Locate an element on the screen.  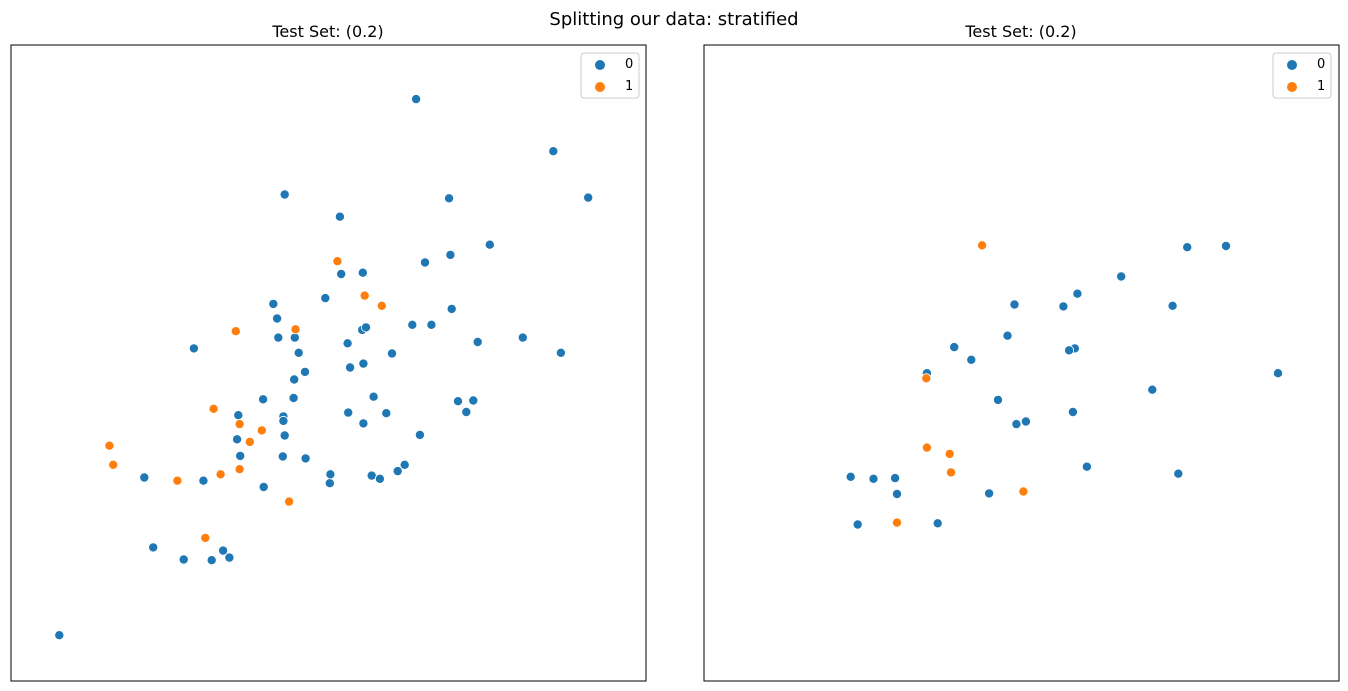
left-axes-title: Test Set: (0.2) is located at coordinates (327, 31).